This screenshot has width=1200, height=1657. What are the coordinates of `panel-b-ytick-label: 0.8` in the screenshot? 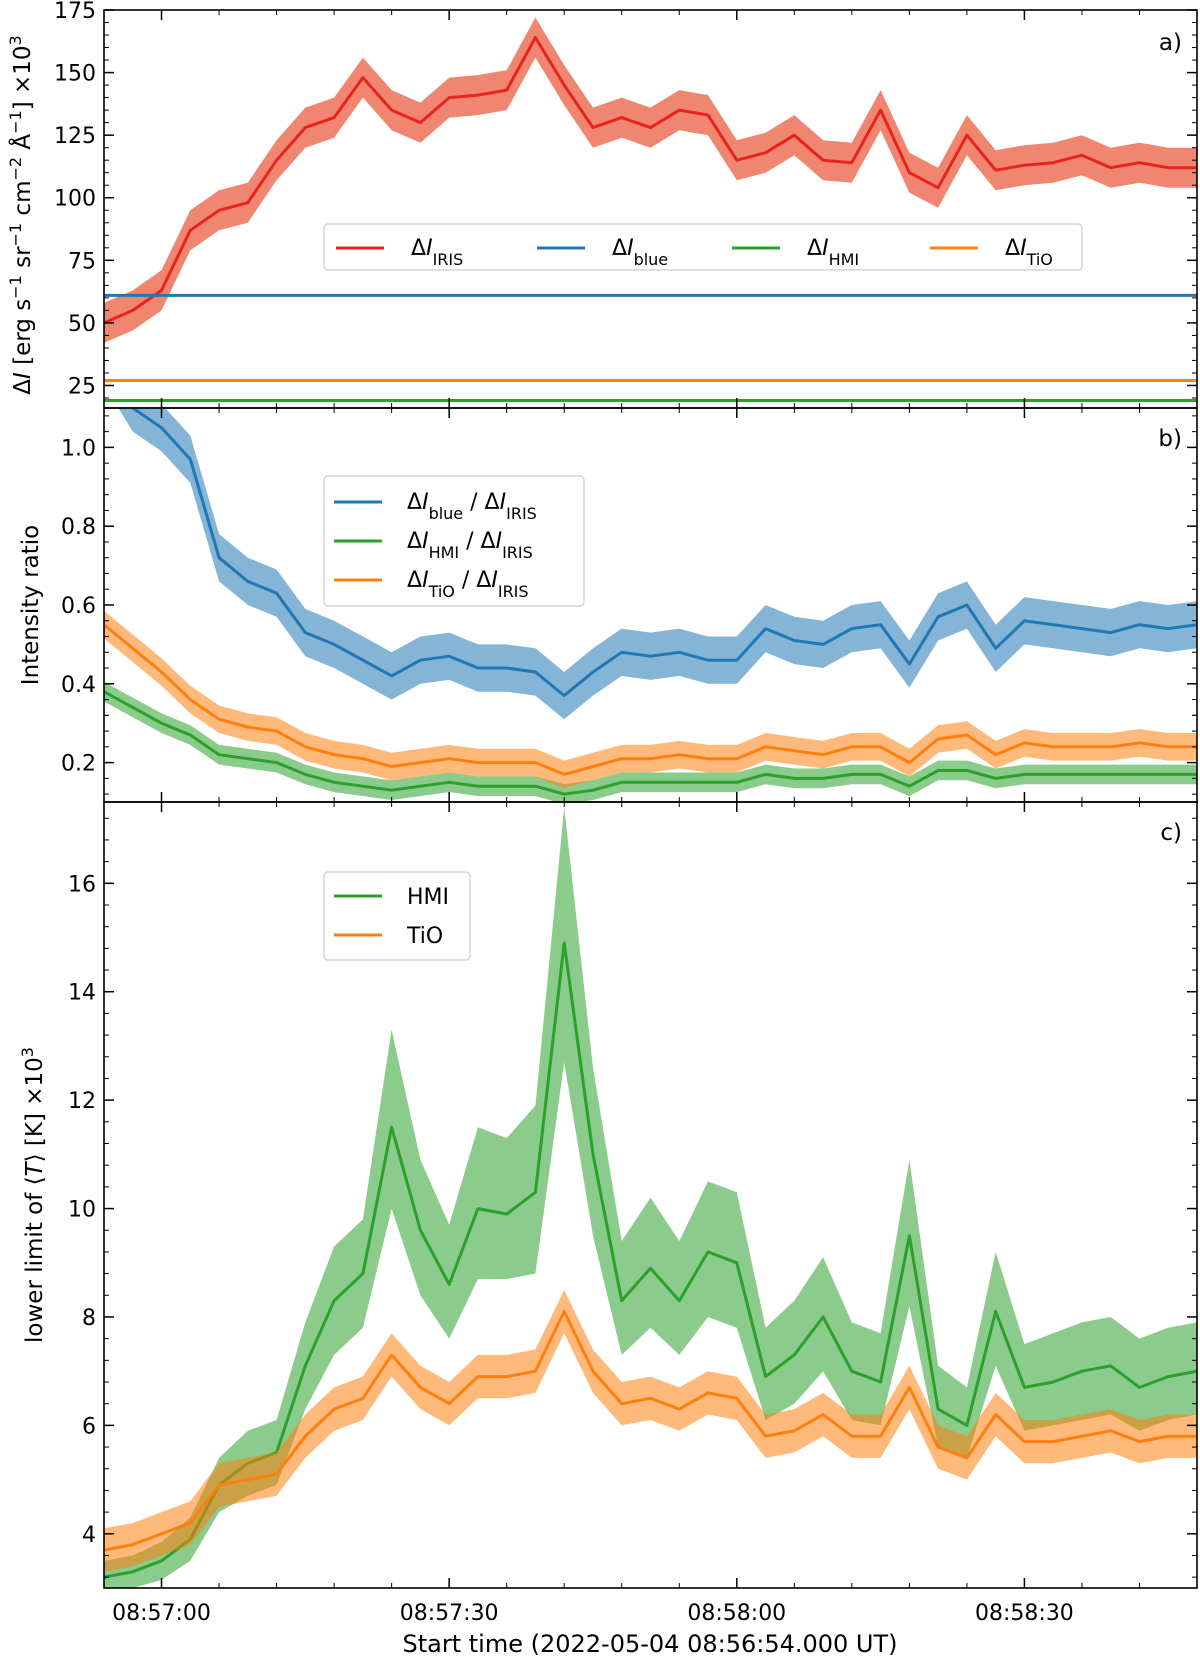 It's located at (78, 527).